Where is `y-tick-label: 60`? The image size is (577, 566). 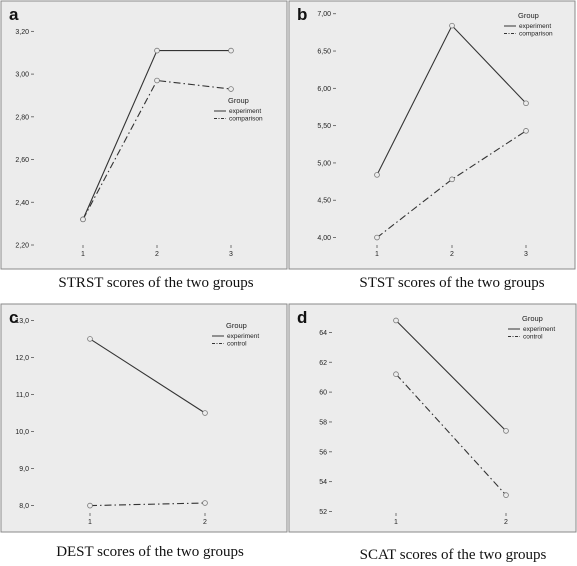 y-tick-label: 60 is located at coordinates (323, 393).